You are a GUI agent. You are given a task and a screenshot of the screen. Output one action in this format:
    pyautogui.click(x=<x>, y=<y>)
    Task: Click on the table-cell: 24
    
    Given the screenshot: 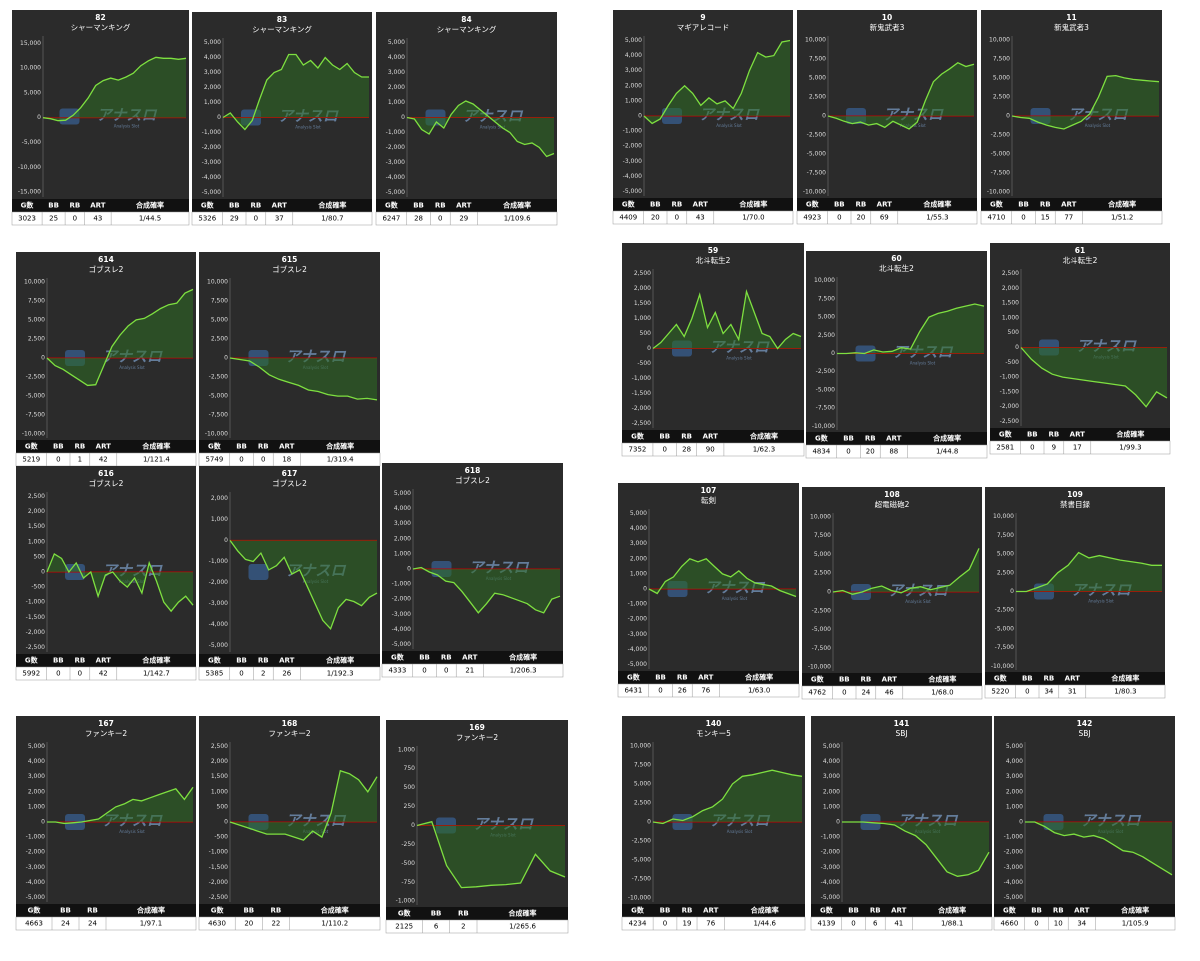 What is the action you would take?
    pyautogui.click(x=865, y=693)
    